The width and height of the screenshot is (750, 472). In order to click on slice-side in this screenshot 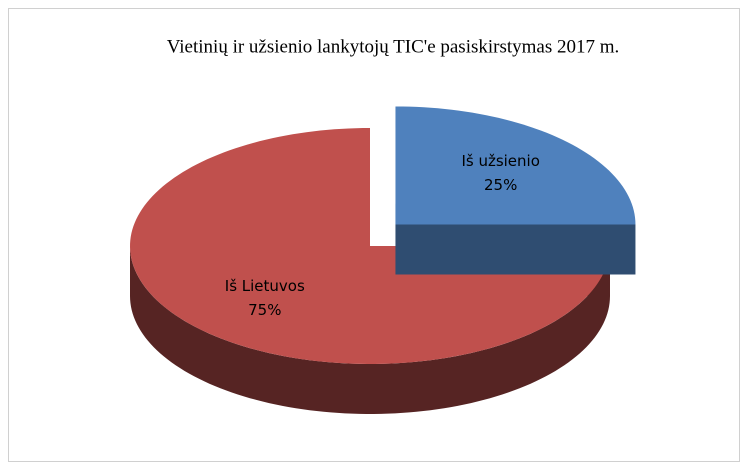, I will do `click(515, 249)`.